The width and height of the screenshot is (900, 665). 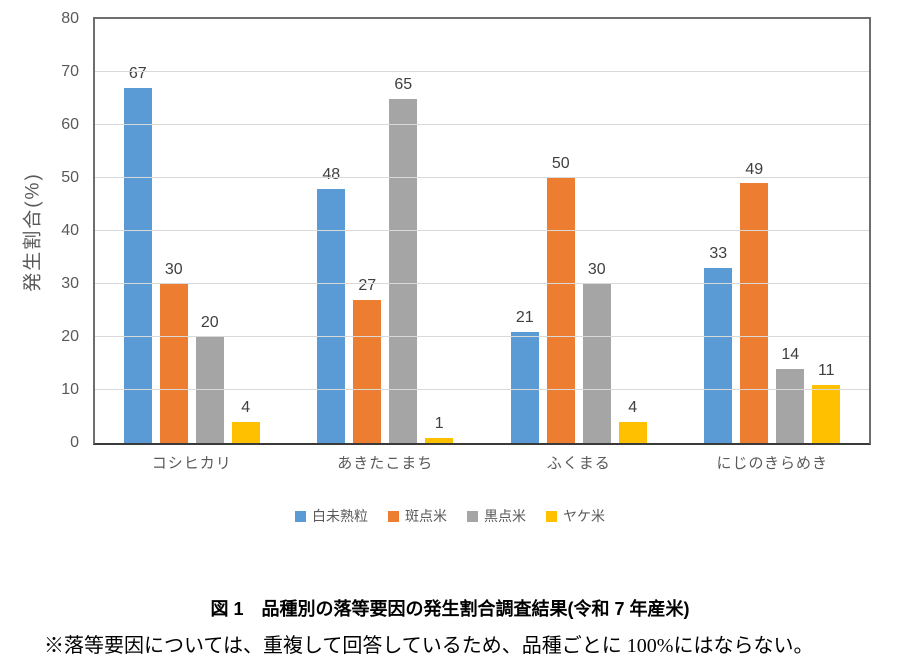 I want to click on figure-caption: 図 1 品種別の落等要因の発生割合調査結果(令和 7 年産米), so click(x=450, y=609).